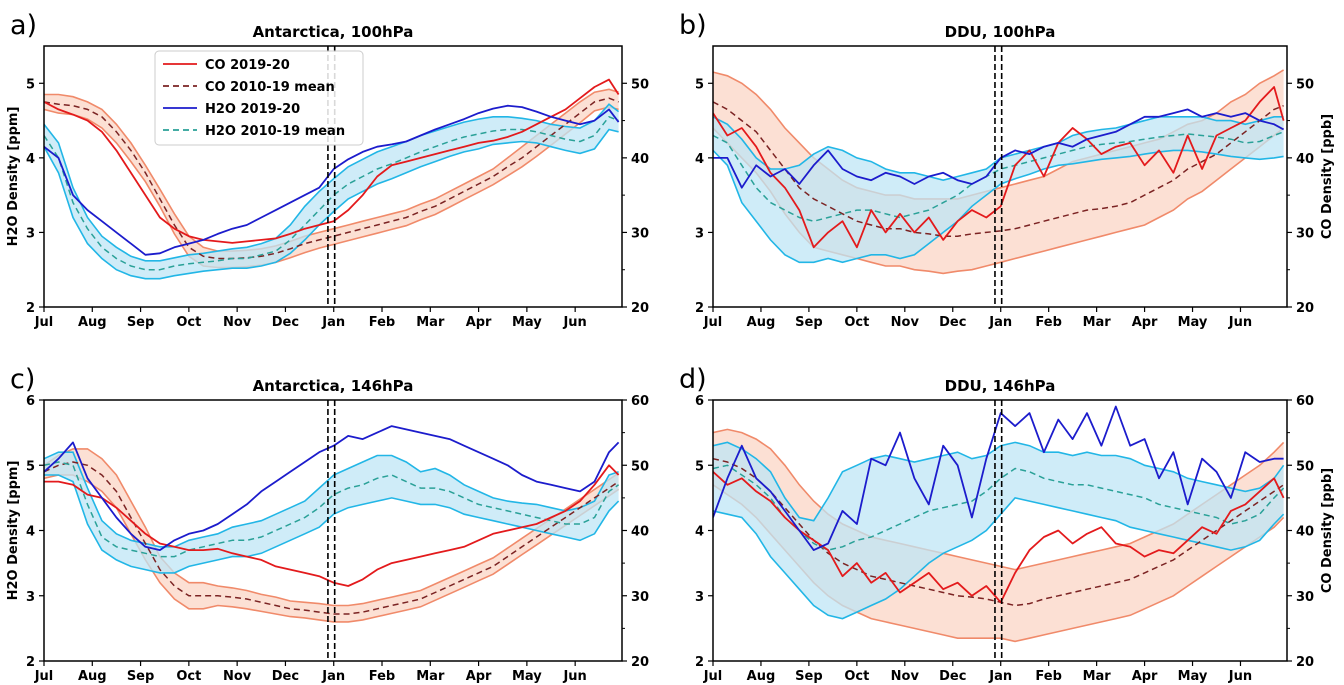  I want to click on legend-label: CO 2010-19 mean, so click(270, 87).